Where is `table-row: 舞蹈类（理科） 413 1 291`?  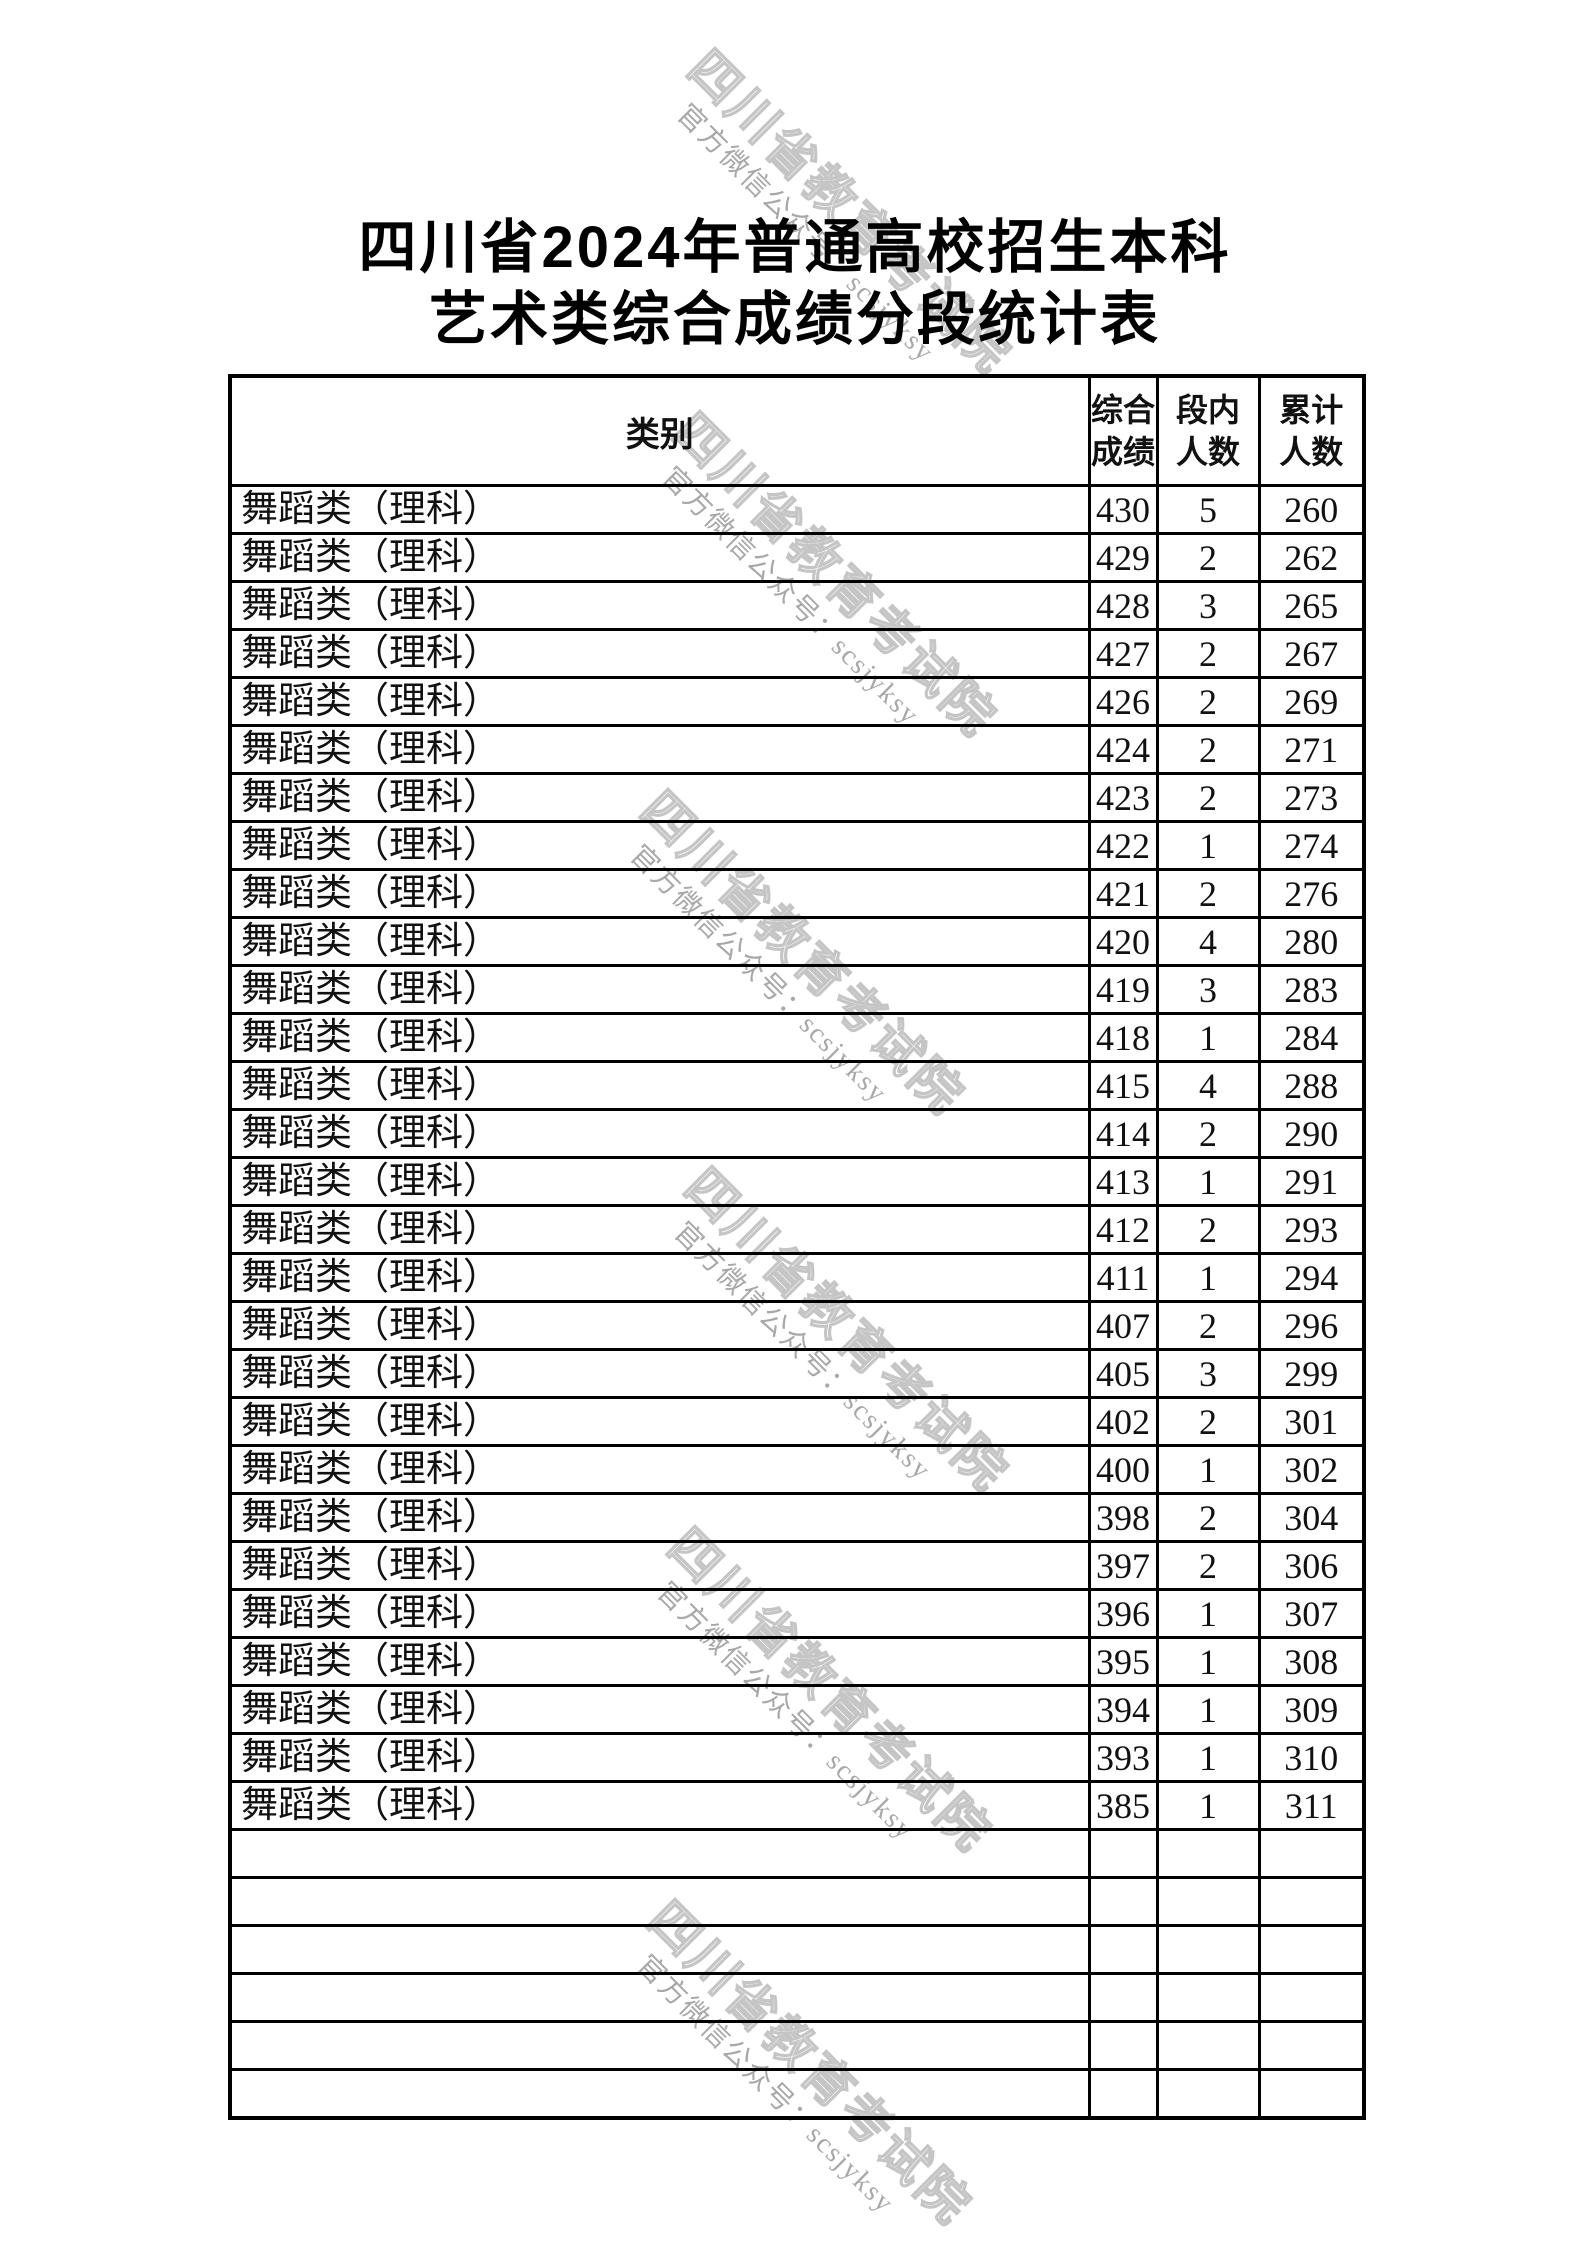 table-row: 舞蹈类（理科） 413 1 291 is located at coordinates (797, 1181).